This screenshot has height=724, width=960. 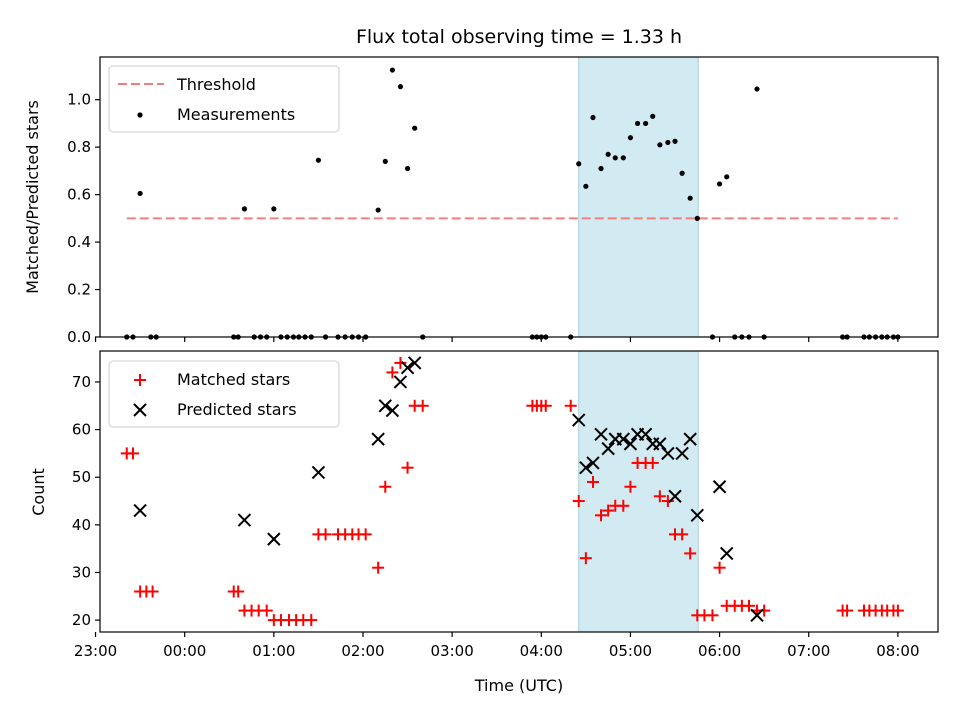 What do you see at coordinates (79, 100) in the screenshot?
I see `y-tick-label: 1.0` at bounding box center [79, 100].